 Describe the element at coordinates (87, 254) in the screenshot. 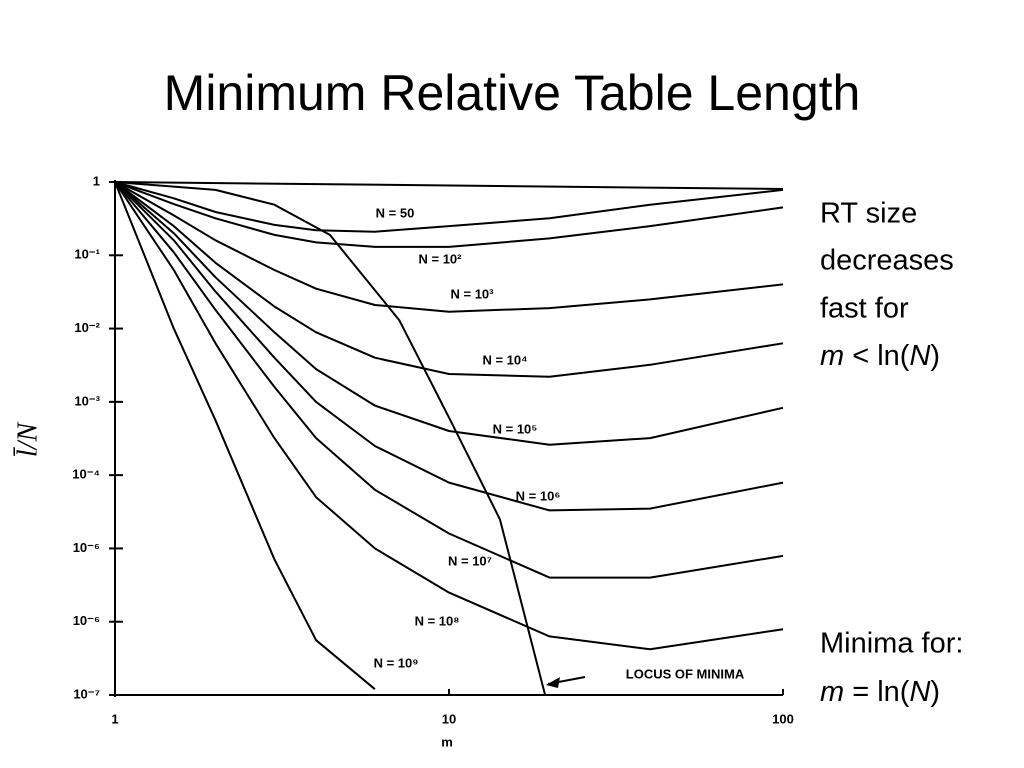

I see `y-tick-label: 10⁻¹` at that location.